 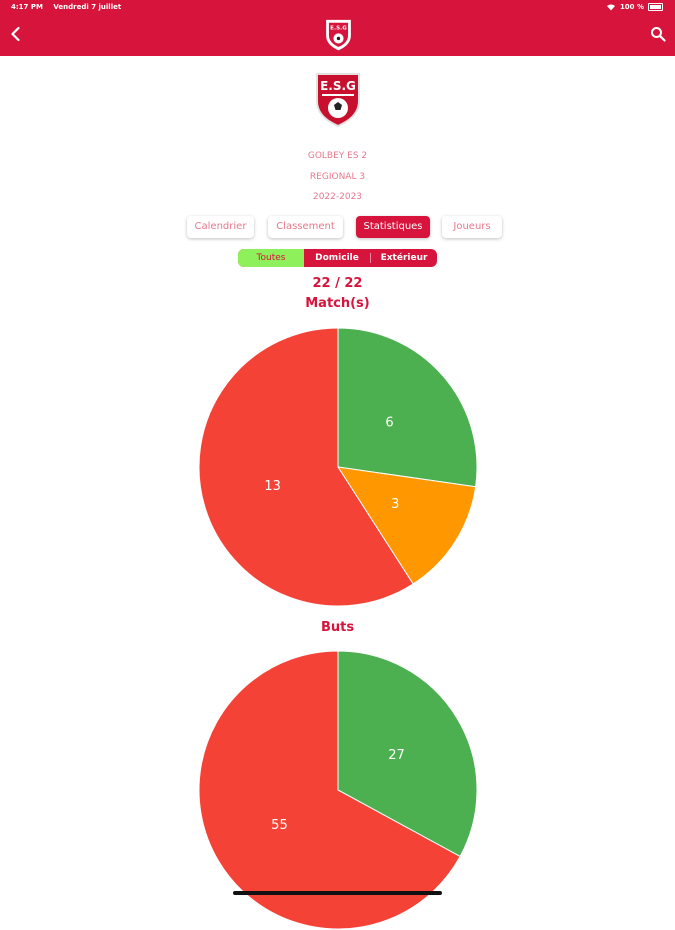 What do you see at coordinates (610, 7) in the screenshot?
I see `wifi-icon` at bounding box center [610, 7].